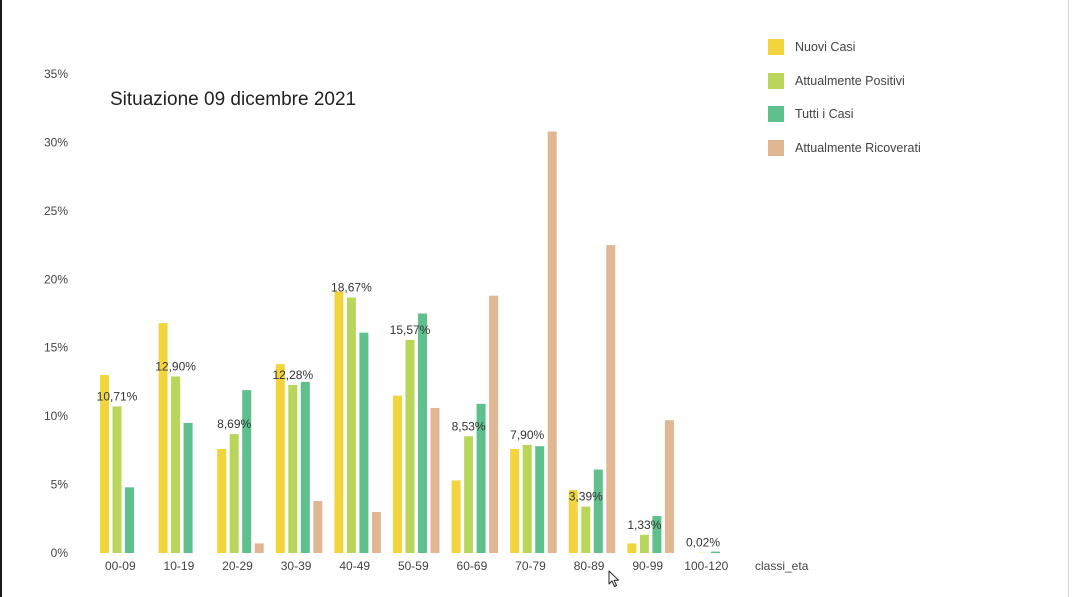  I want to click on y-tick-label: 30%, so click(56, 142).